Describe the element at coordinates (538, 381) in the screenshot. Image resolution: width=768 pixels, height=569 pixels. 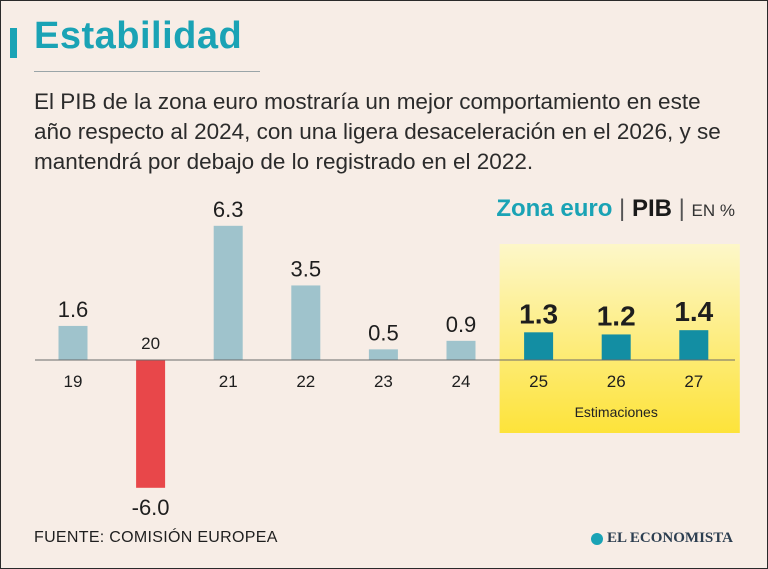
I see `category-label-25: 25` at that location.